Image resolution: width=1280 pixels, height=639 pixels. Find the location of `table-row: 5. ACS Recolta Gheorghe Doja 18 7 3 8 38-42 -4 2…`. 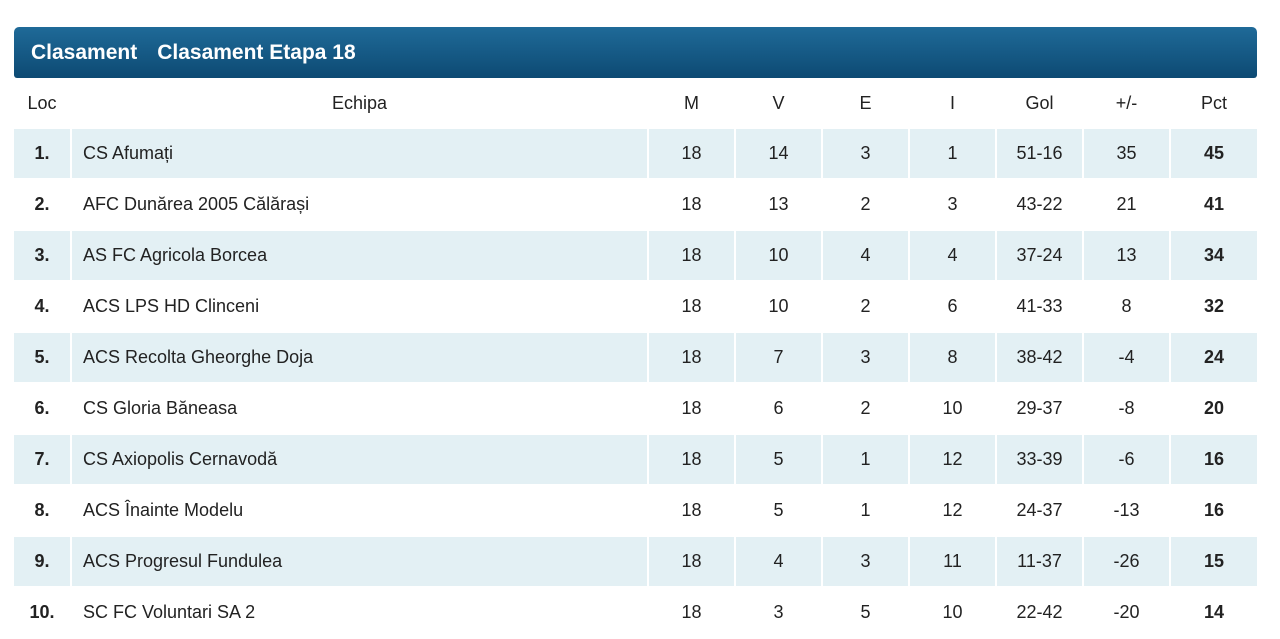

table-row: 5. ACS Recolta Gheorghe Doja 18 7 3 8 38-42 -4 2… is located at coordinates (635, 357).